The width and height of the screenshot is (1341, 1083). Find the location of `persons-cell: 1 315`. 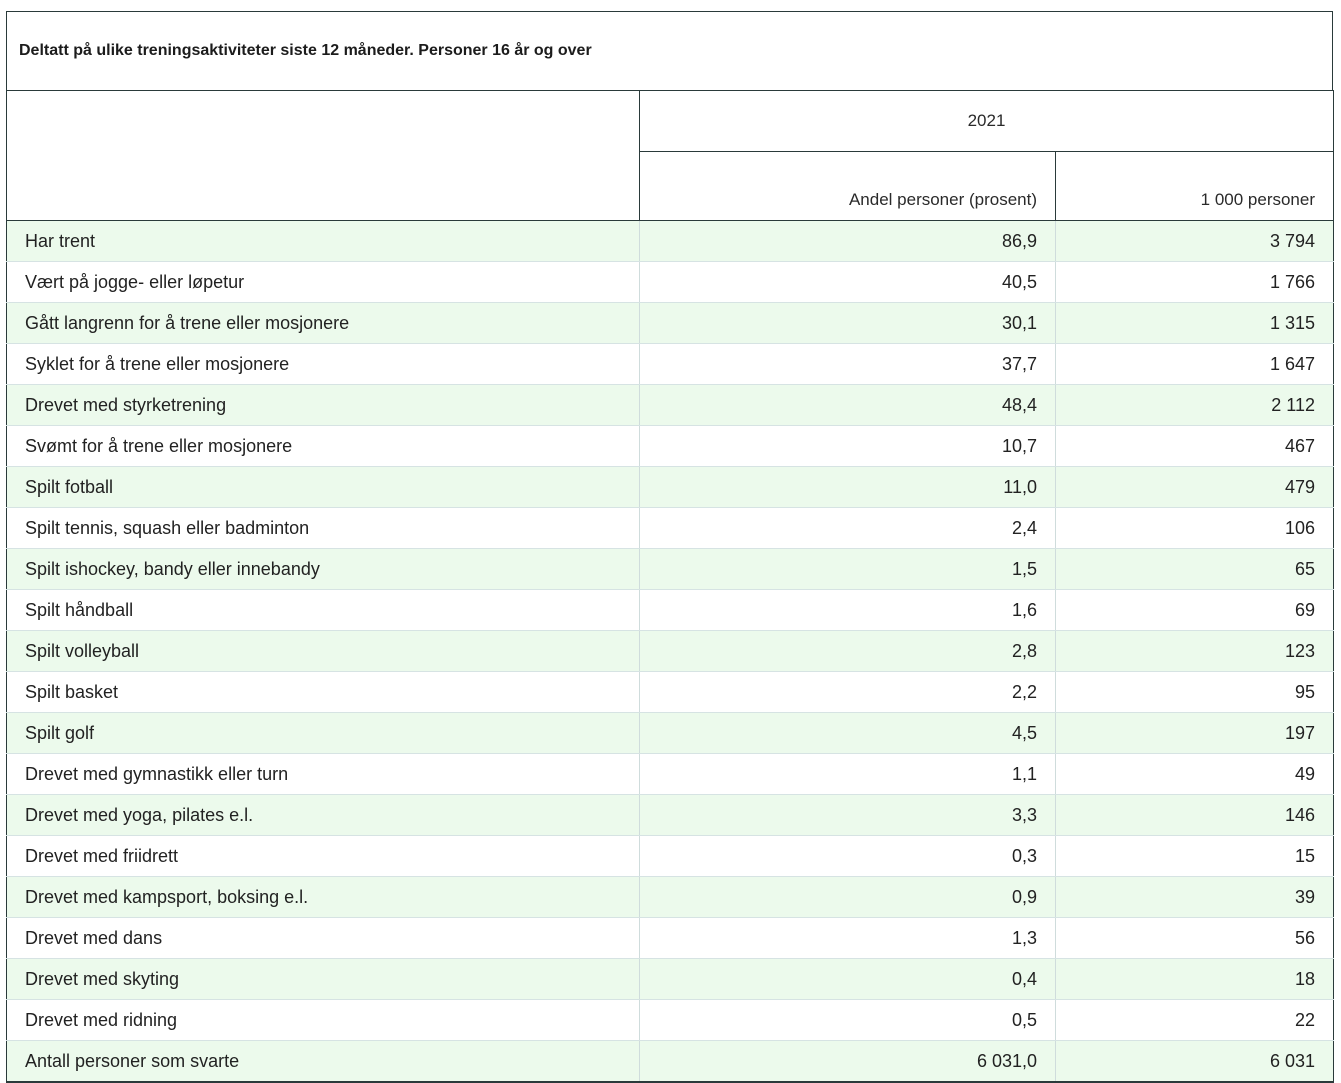

persons-cell: 1 315 is located at coordinates (1195, 323).